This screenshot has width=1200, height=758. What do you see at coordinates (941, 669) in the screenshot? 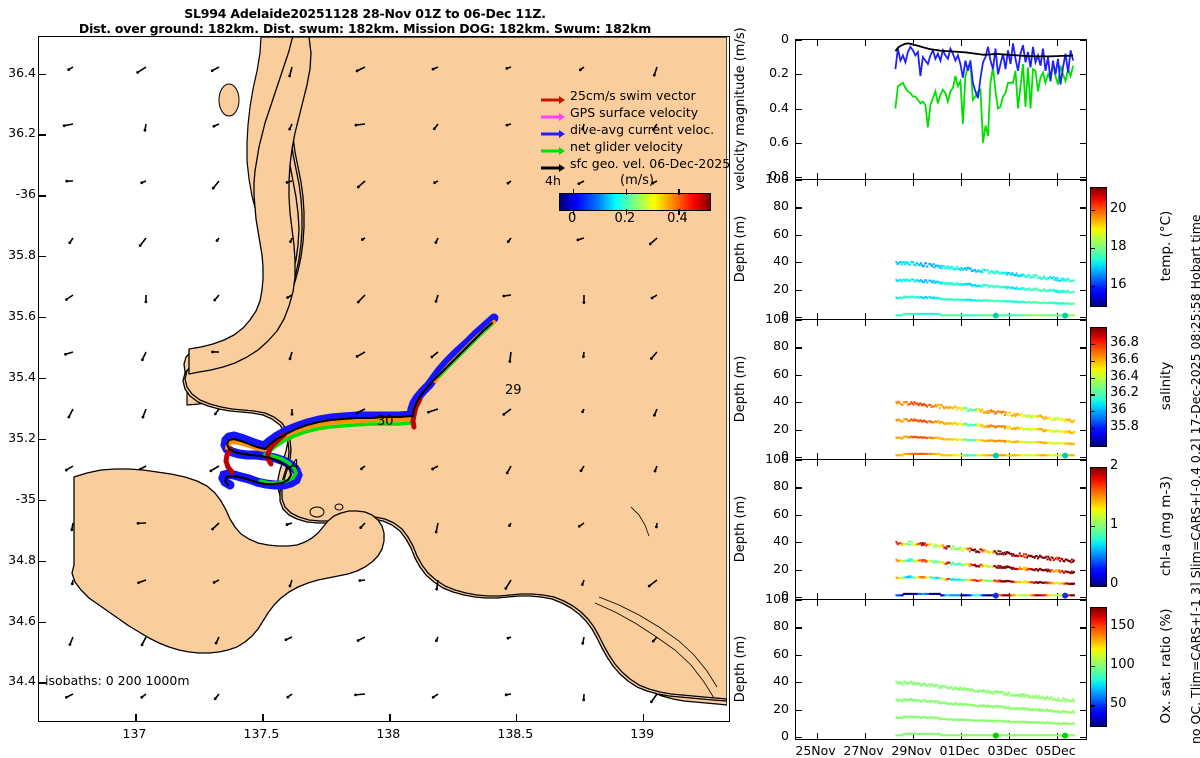
I see `oxygen-saturation-panel` at bounding box center [941, 669].